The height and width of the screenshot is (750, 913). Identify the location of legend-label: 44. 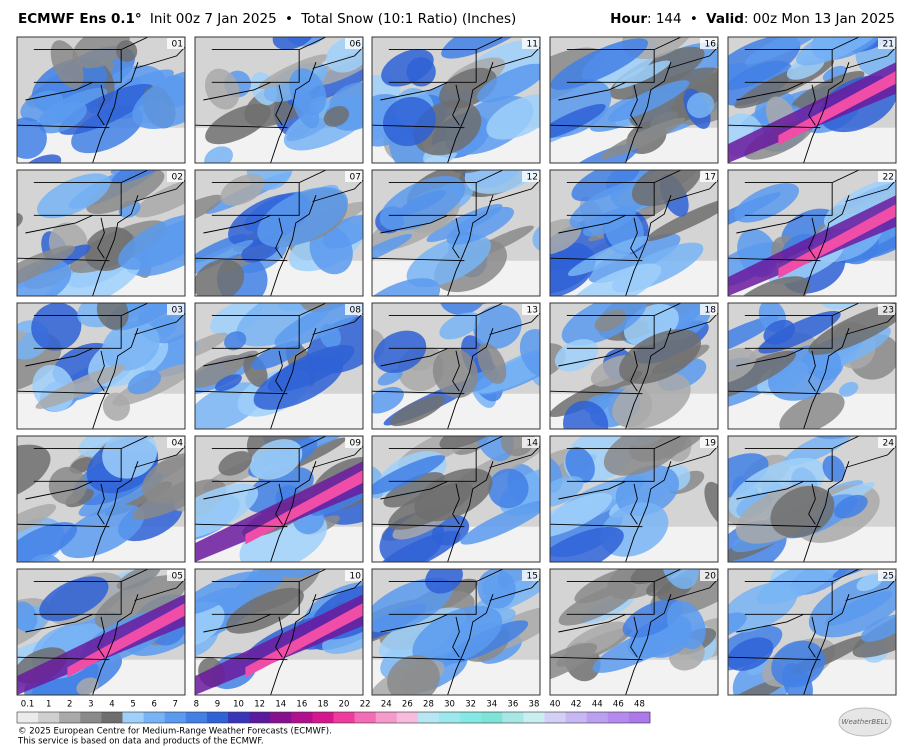
(597, 705).